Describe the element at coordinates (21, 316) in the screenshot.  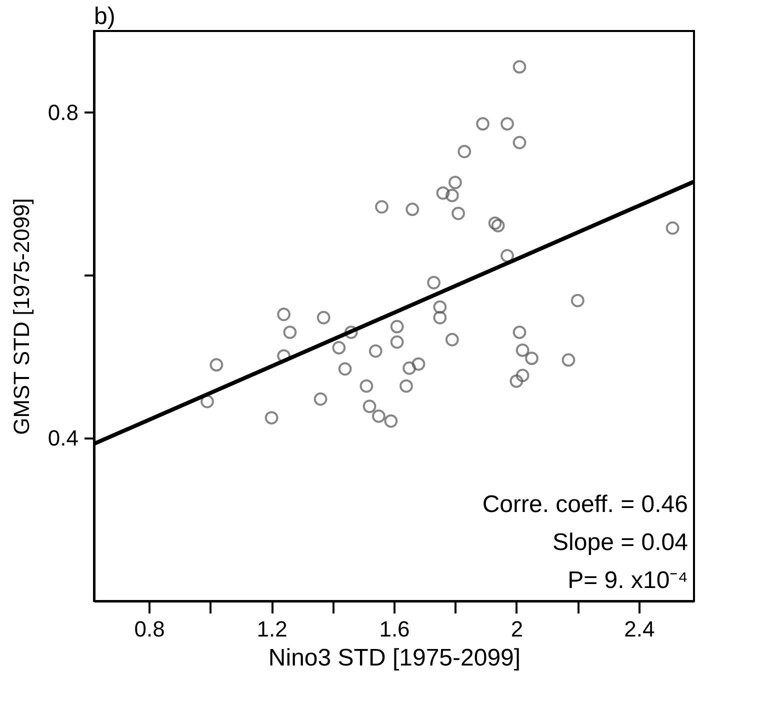
I see `y-axis-title: GMST STD [1975-2099]` at that location.